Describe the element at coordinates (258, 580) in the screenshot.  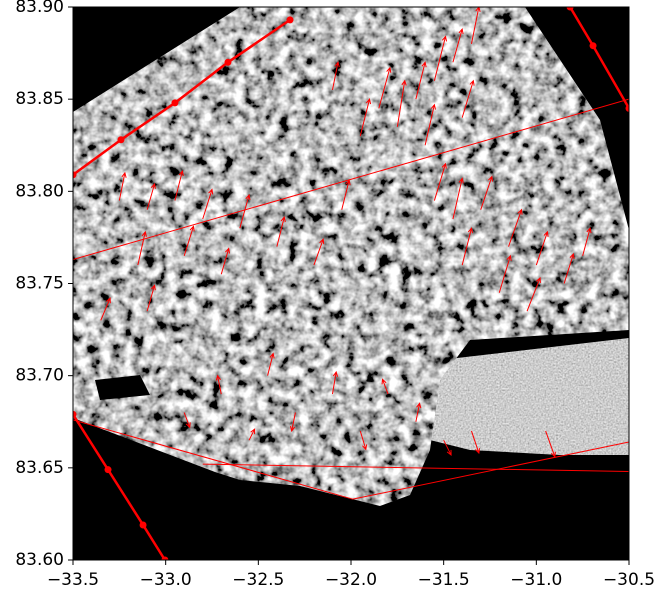
I see `x-tick-label: −32.5` at that location.